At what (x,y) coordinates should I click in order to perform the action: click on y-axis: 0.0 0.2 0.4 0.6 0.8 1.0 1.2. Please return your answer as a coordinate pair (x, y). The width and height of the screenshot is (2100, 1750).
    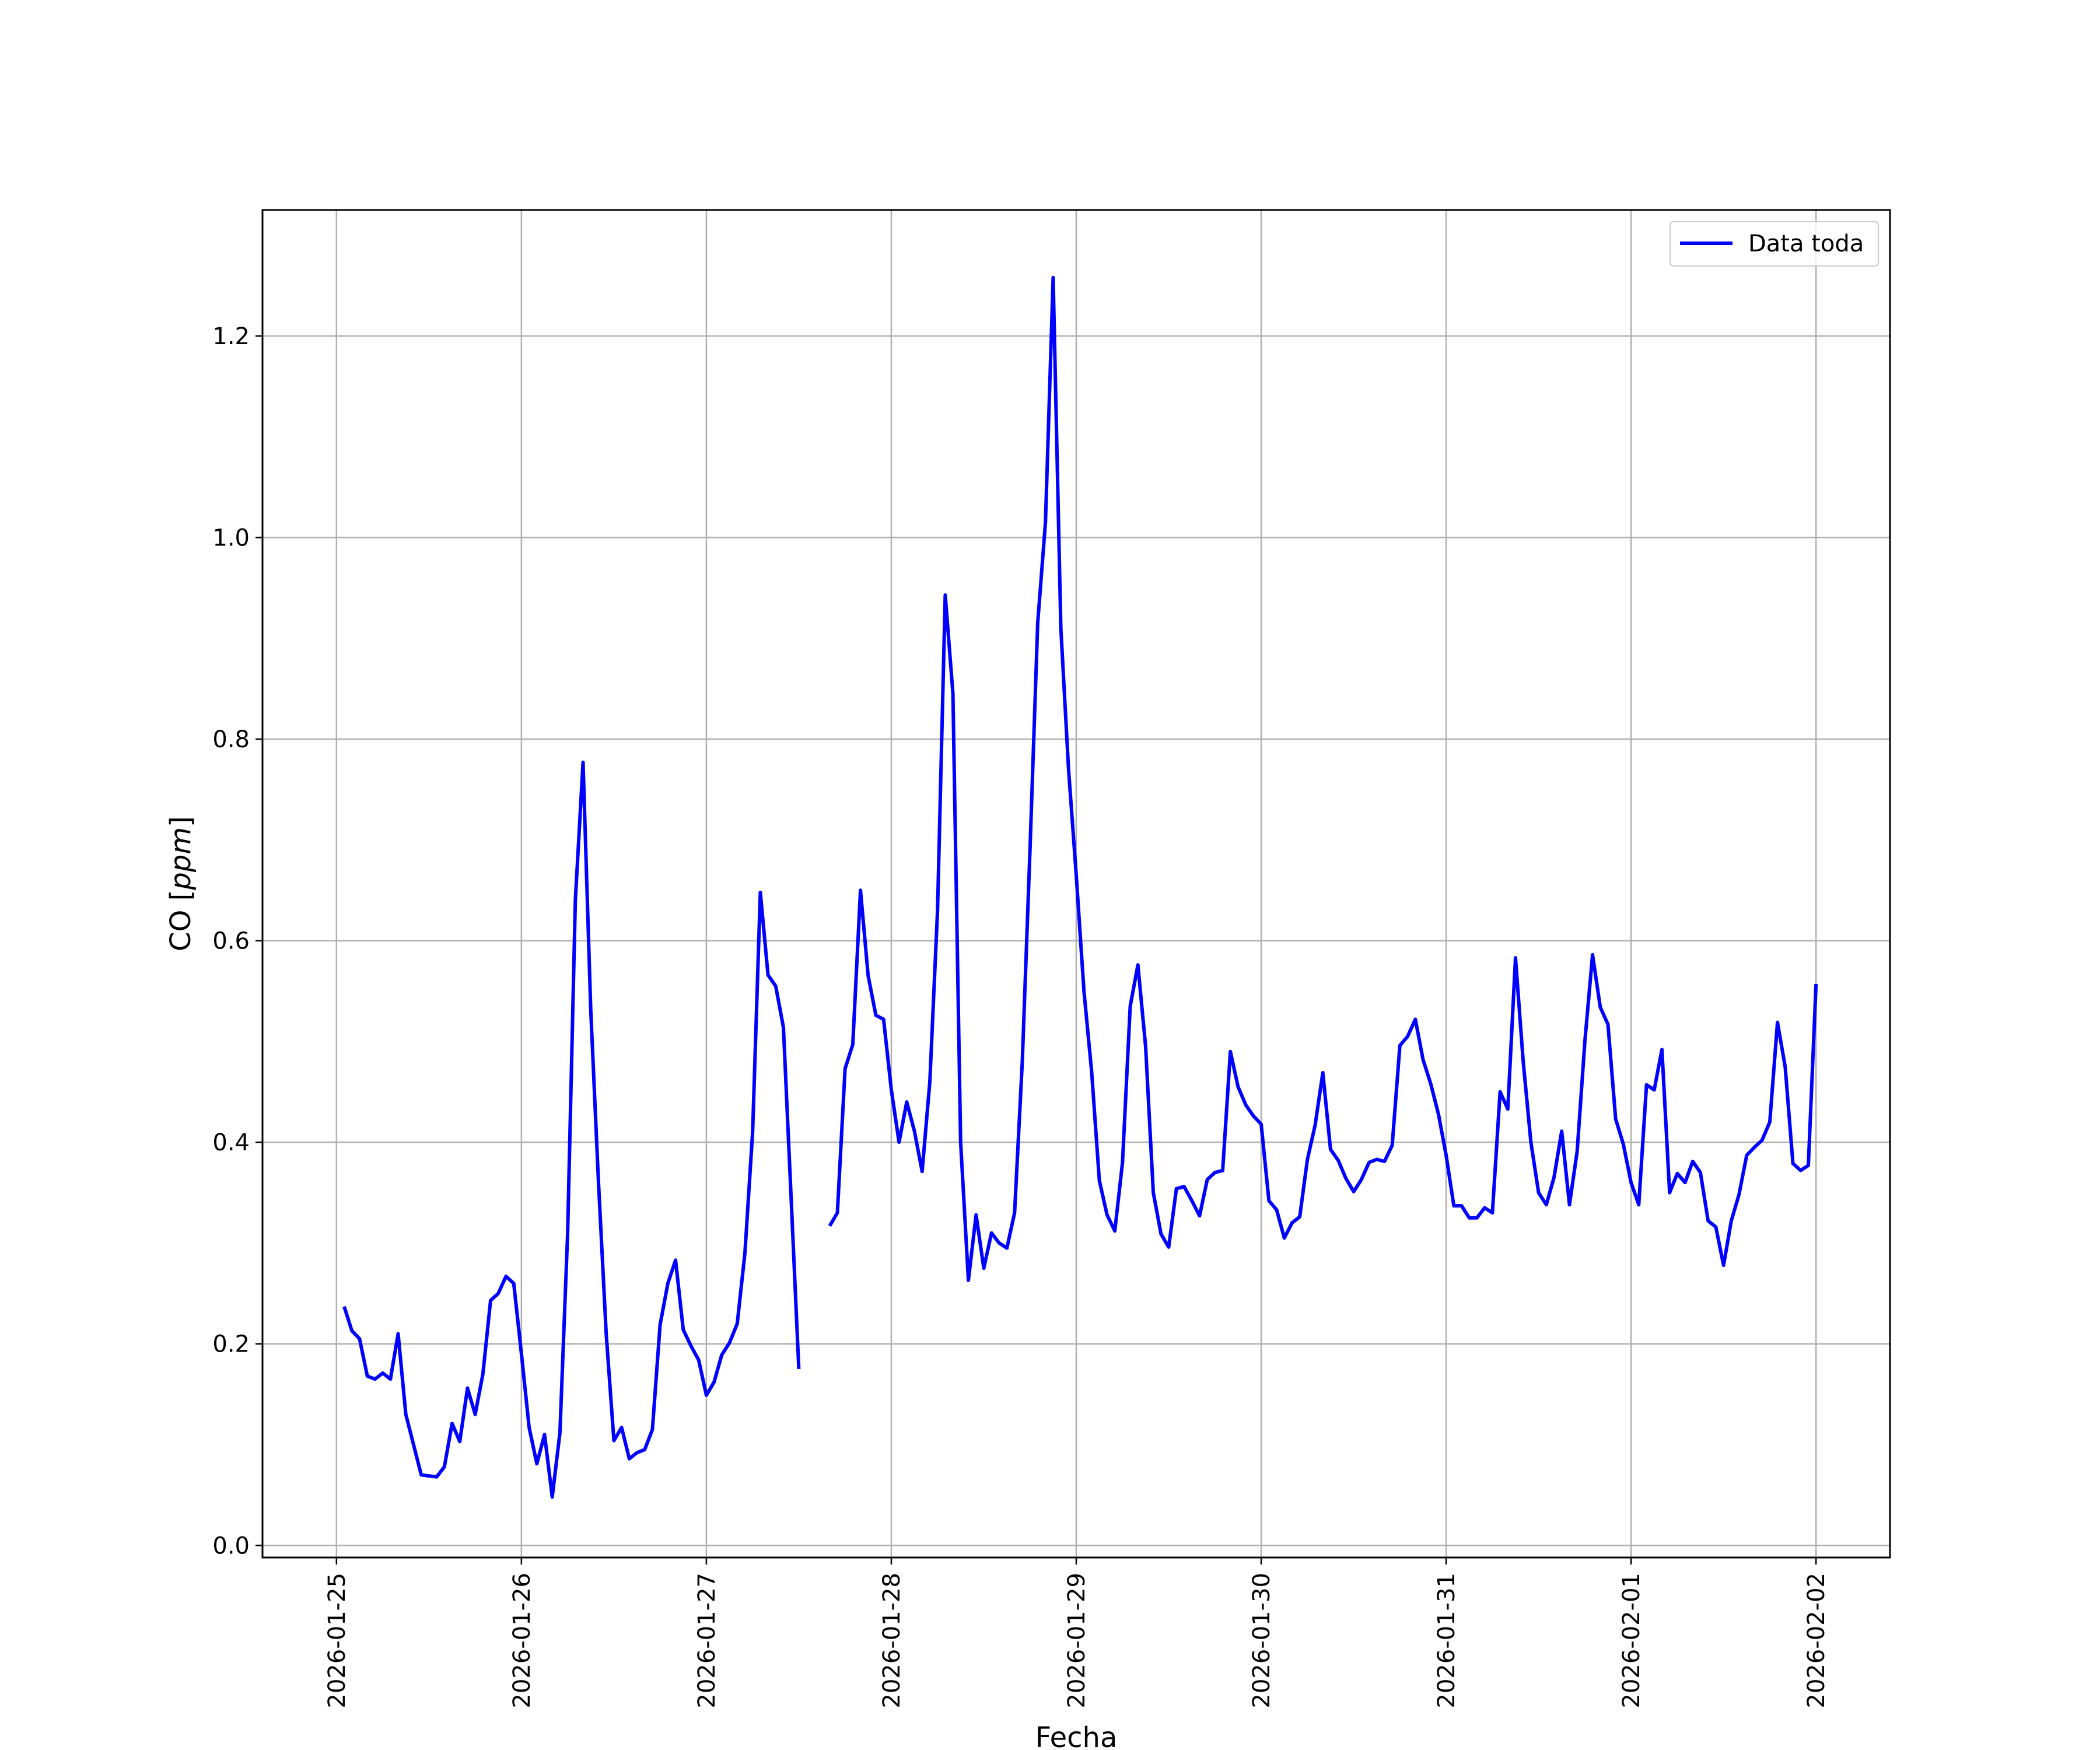
    Looking at the image, I should click on (237, 941).